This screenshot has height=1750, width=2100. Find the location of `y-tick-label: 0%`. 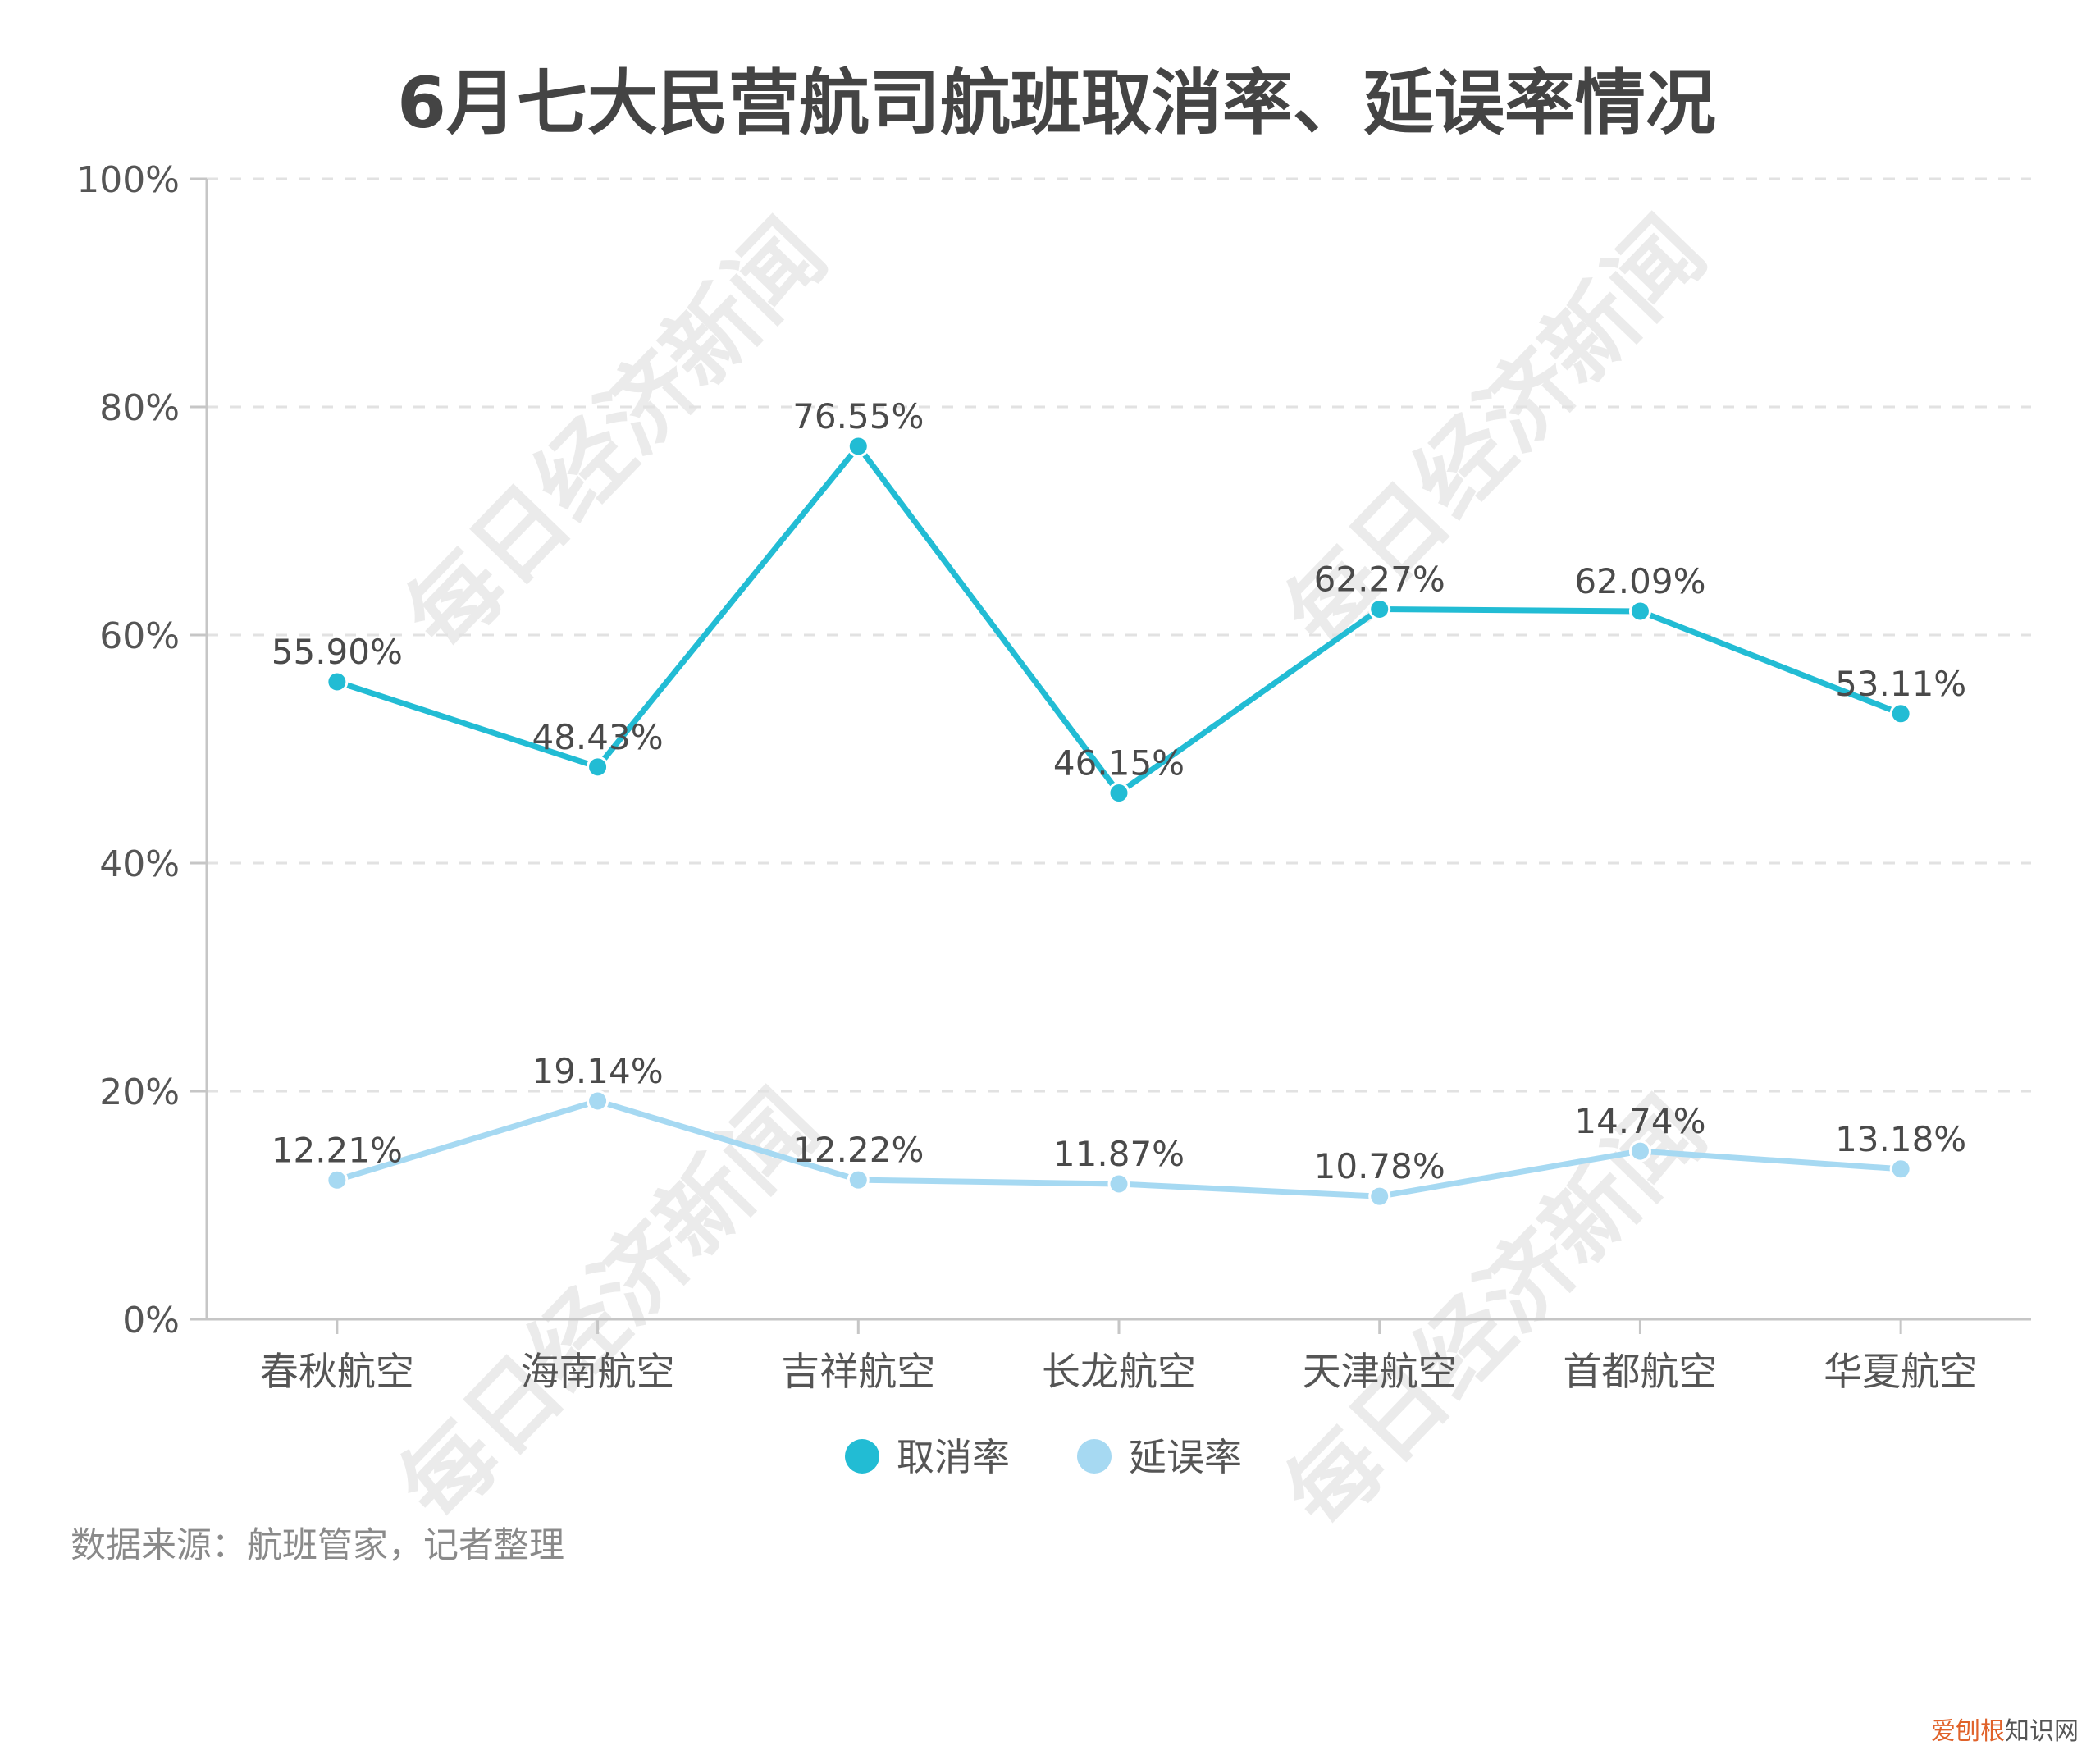

y-tick-label: 0% is located at coordinates (151, 1320).